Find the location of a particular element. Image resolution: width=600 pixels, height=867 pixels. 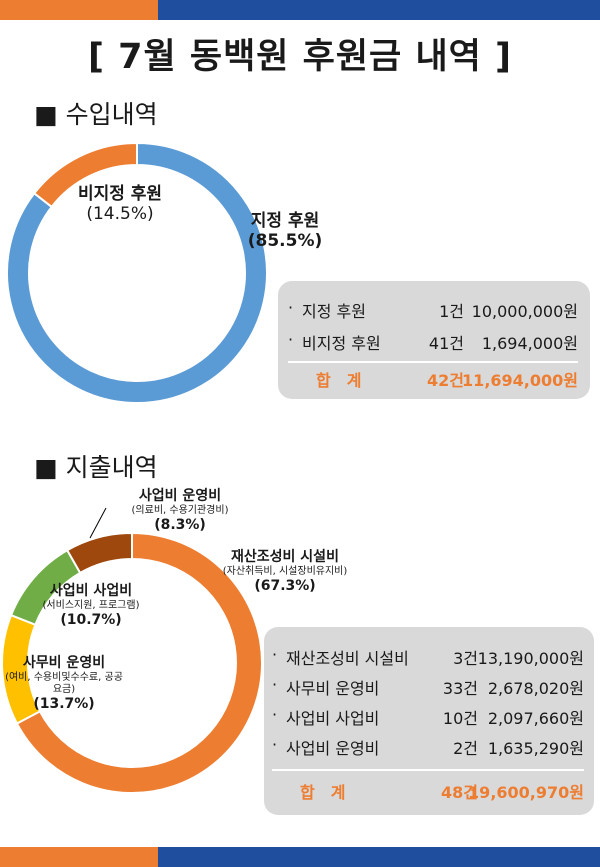

row-count: 3건 is located at coordinates (465, 658).